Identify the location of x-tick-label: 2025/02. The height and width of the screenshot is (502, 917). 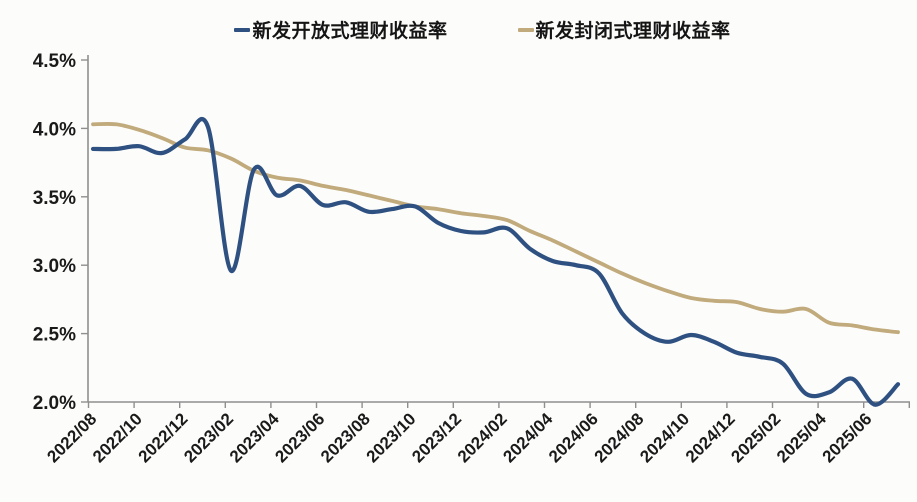
(755, 437).